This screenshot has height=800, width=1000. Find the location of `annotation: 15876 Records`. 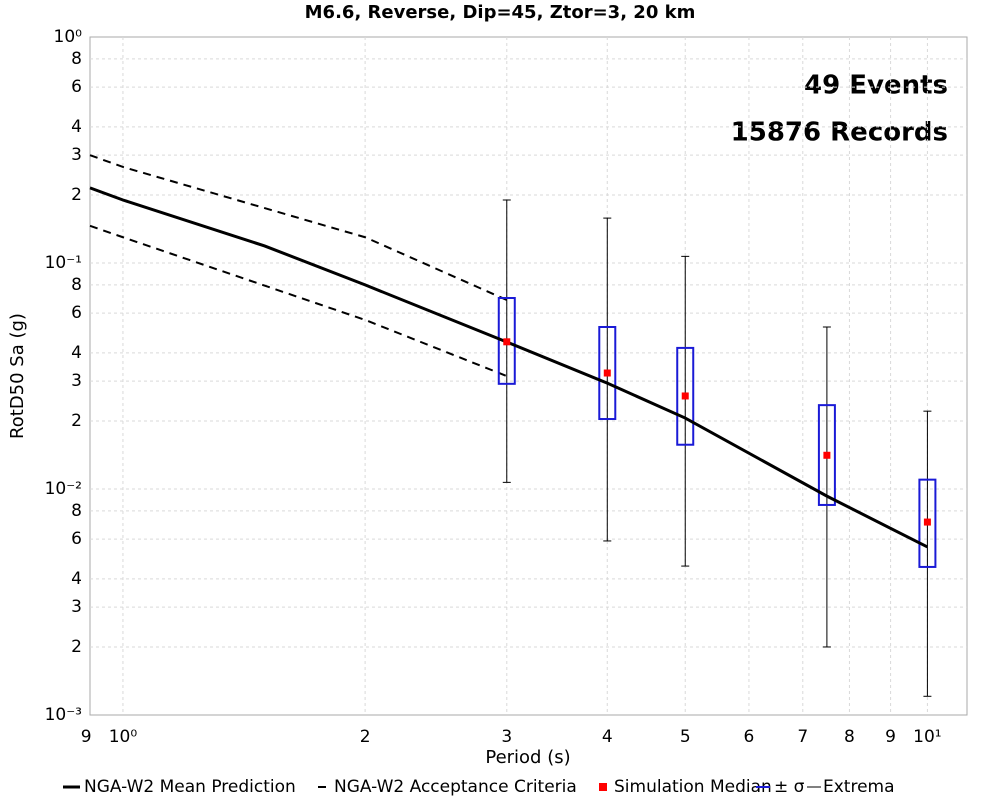

annotation: 15876 Records is located at coordinates (839, 133).